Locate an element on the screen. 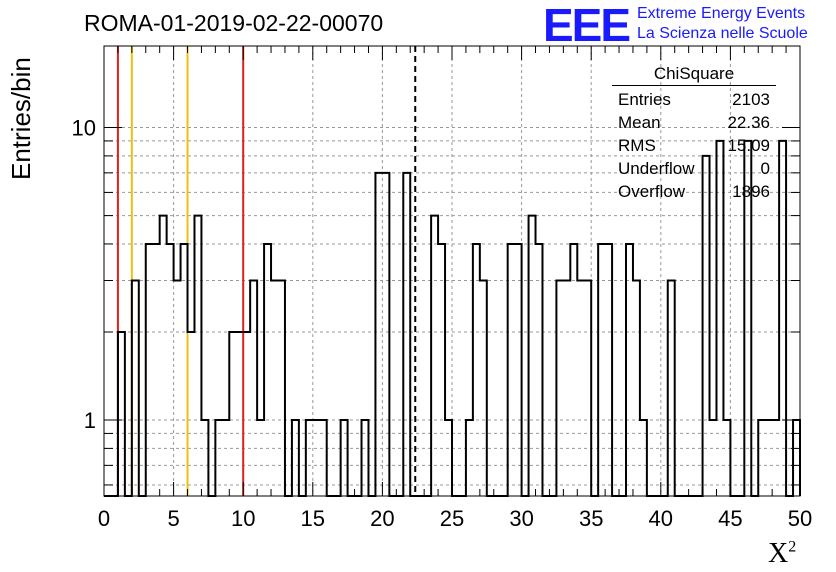  stats-title: ChiSquare is located at coordinates (694, 75).